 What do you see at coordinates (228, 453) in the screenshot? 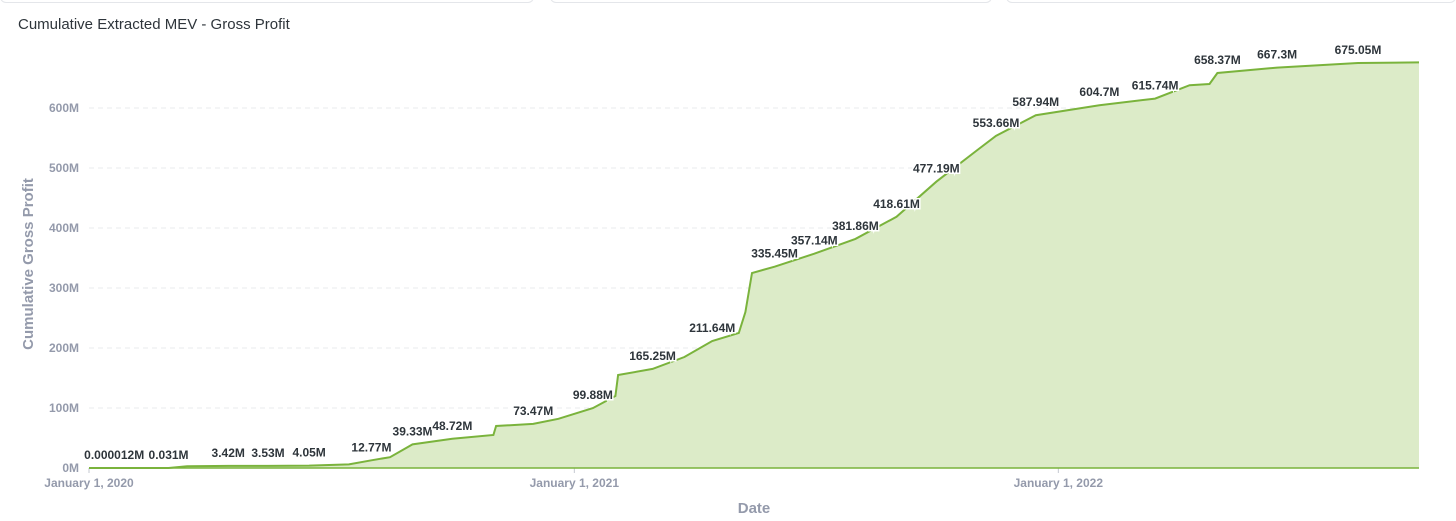
I see `data-label: 3.42M` at bounding box center [228, 453].